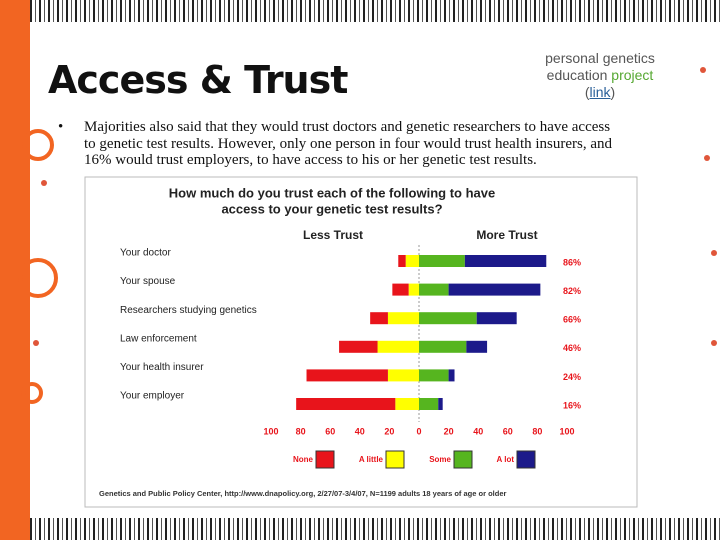  I want to click on total-label: 66%, so click(572, 320).